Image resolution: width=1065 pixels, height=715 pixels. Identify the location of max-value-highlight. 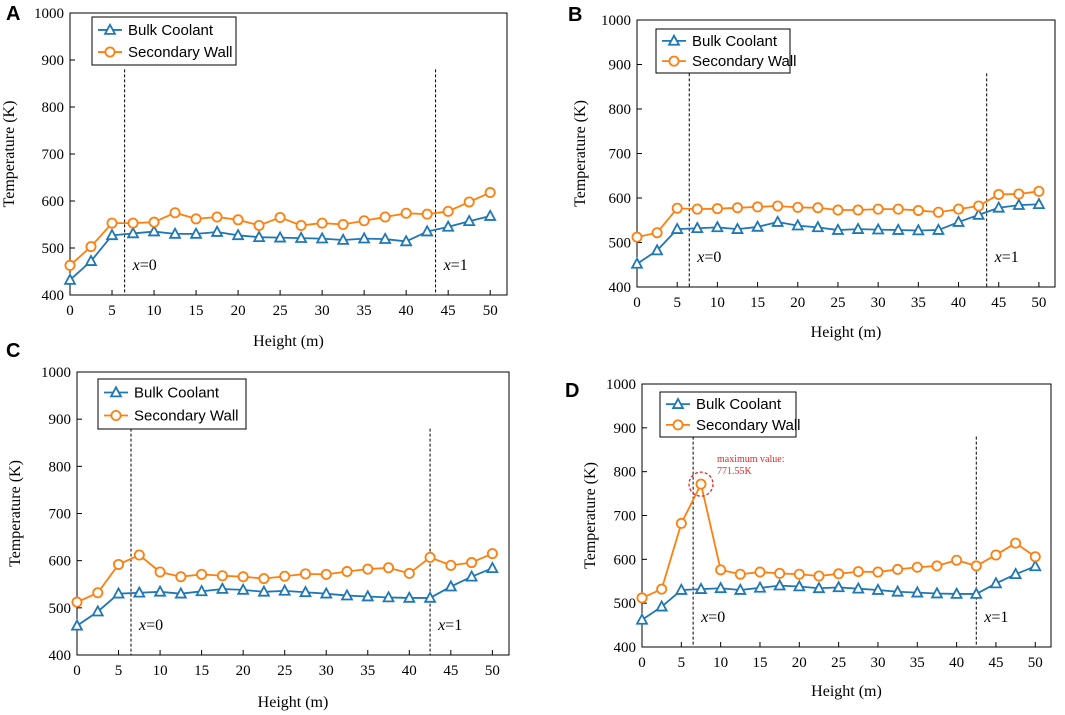
(701, 484).